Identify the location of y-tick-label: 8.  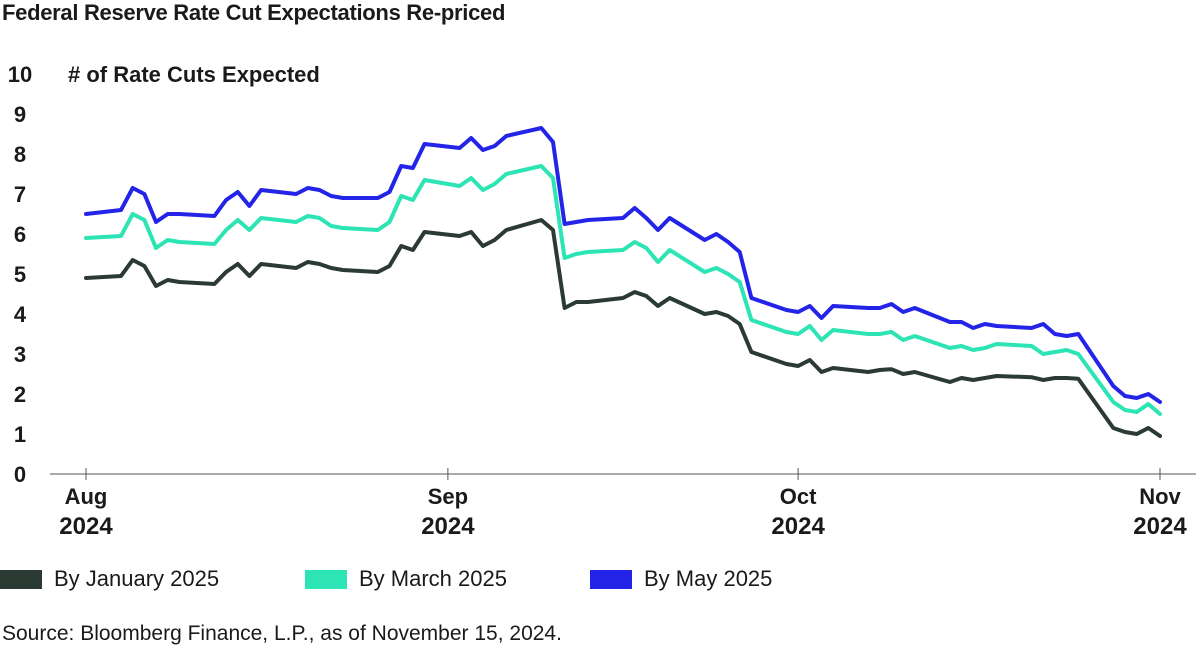
(20, 154).